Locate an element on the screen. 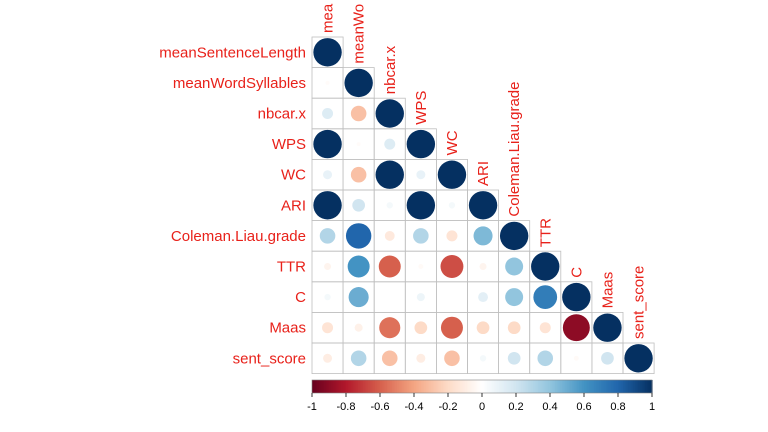 This screenshot has height=432, width=768. corr-circle-WPS-nbcar.x is located at coordinates (390, 144).